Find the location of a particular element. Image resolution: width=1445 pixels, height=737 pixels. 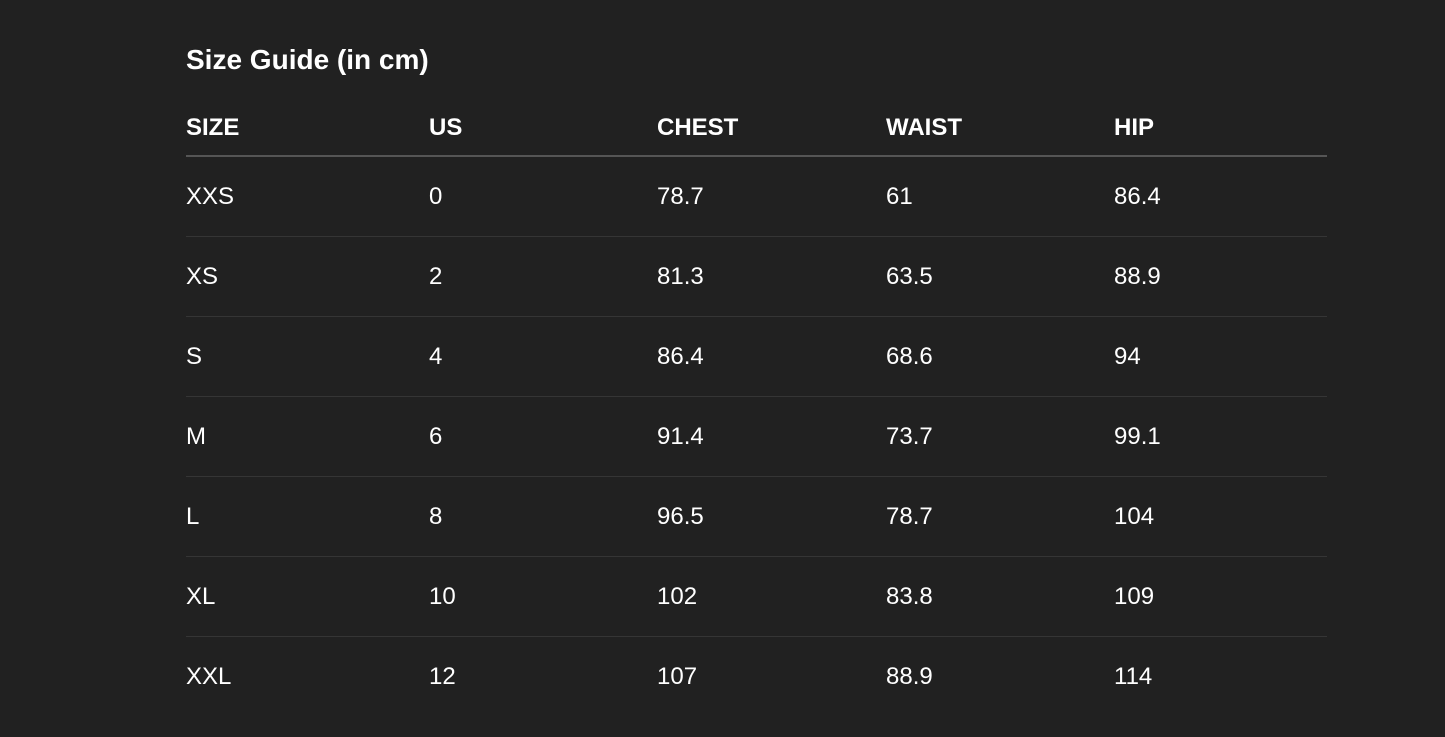

cell-chest: 81.3 is located at coordinates (771, 276).